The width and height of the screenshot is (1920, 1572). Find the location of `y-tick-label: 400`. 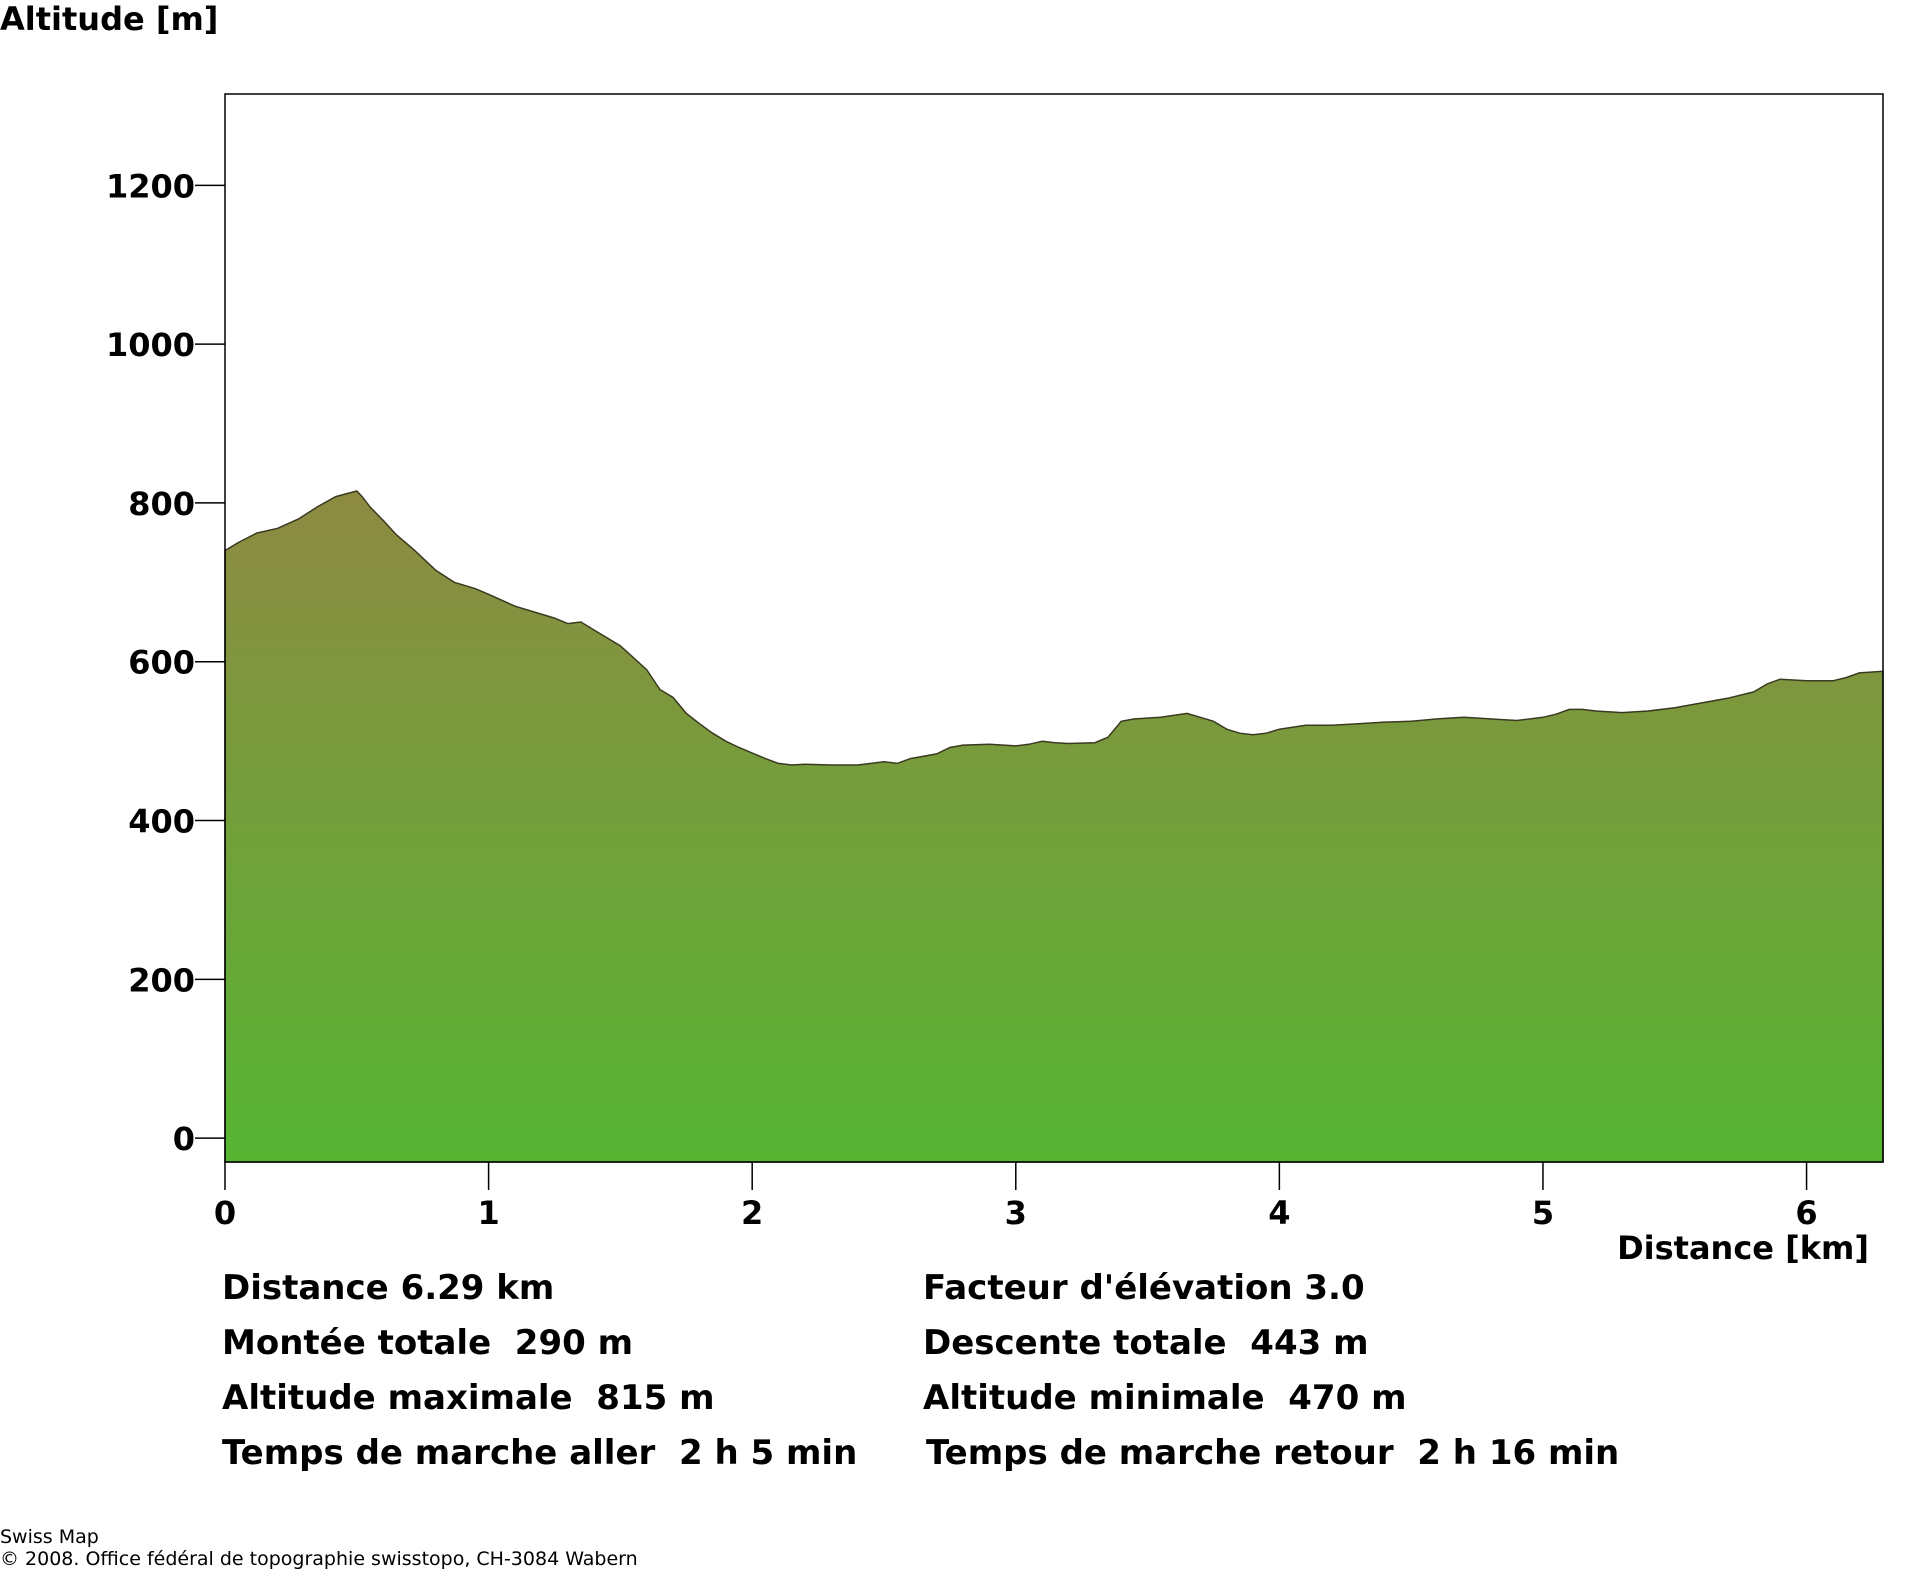

y-tick-label: 400 is located at coordinates (161, 822).